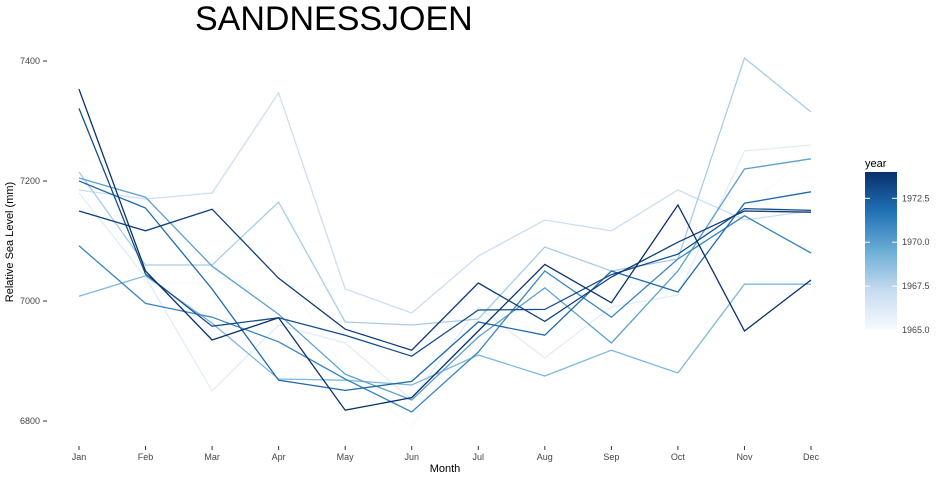 This screenshot has height=480, width=940. Describe the element at coordinates (30, 301) in the screenshot. I see `y-tick-label: 7000` at that location.